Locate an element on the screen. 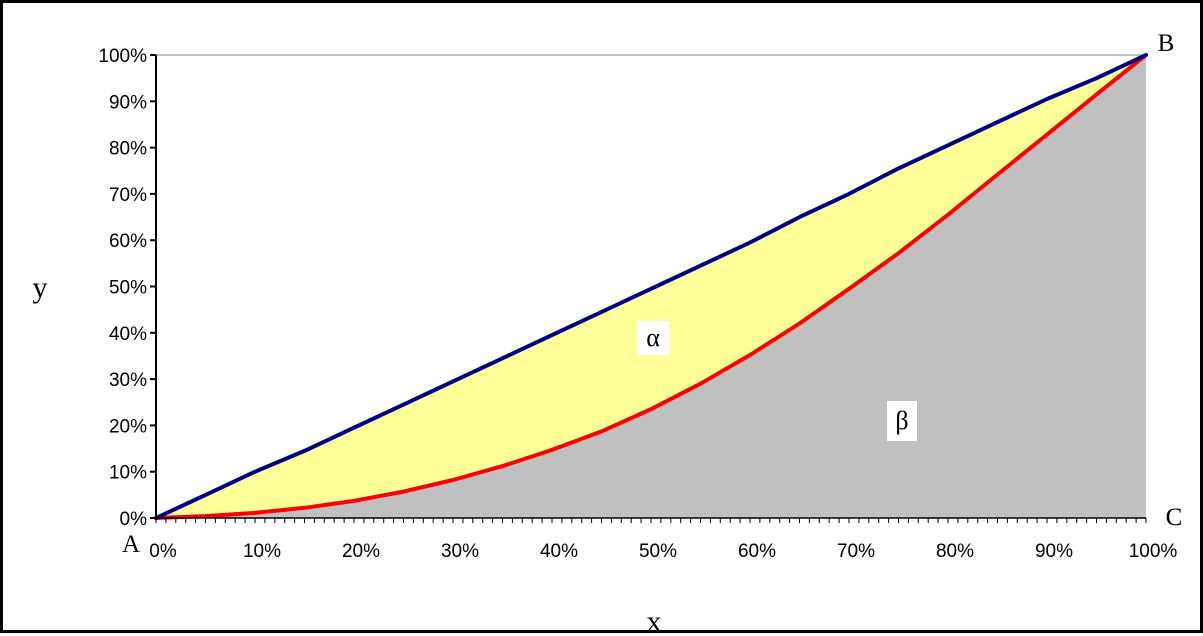 Image resolution: width=1203 pixels, height=636 pixels. x-tick-label: 60% is located at coordinates (757, 551).